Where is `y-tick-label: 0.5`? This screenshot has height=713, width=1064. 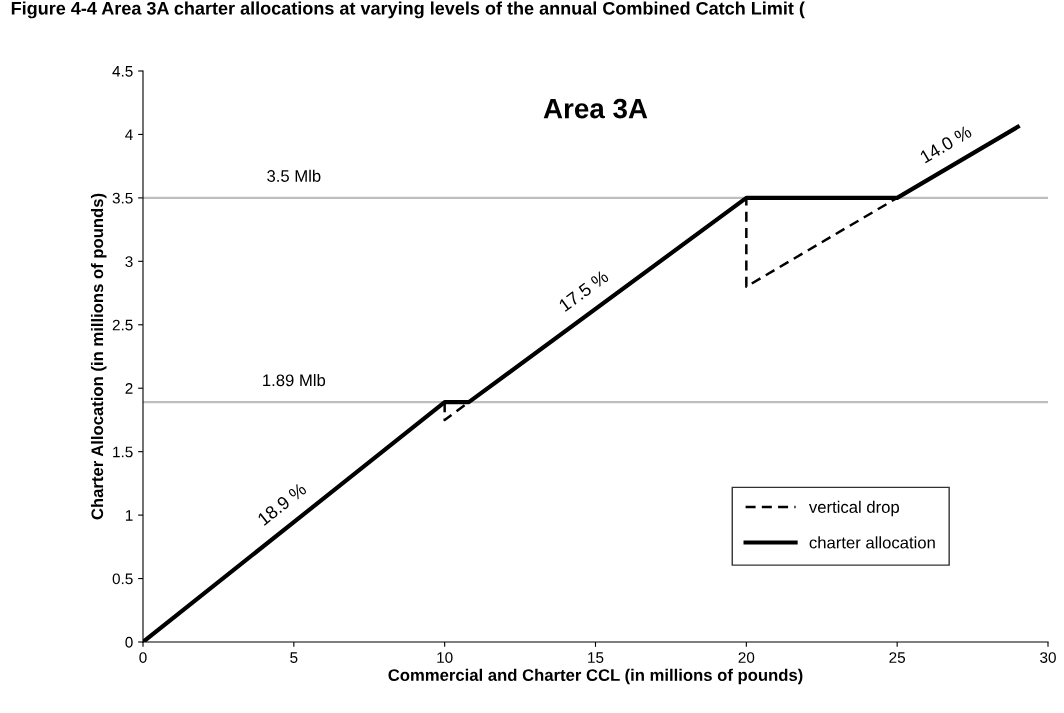
y-tick-label: 0.5 is located at coordinates (122, 579).